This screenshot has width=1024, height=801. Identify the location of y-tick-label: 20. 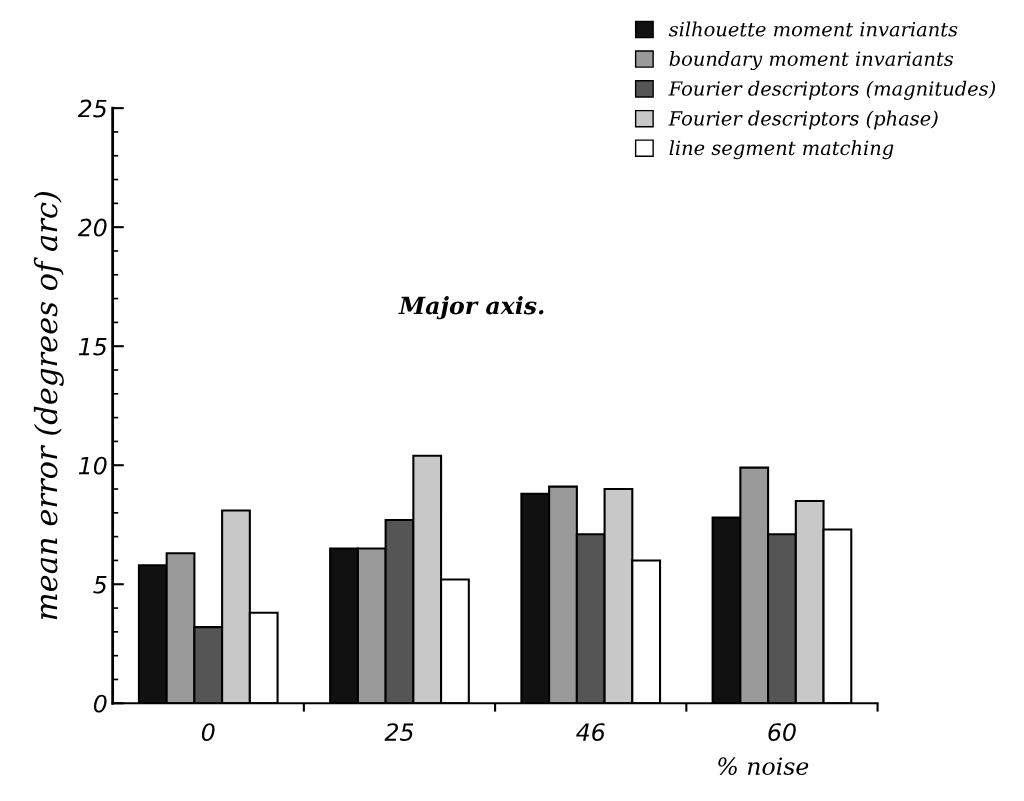
(92, 227).